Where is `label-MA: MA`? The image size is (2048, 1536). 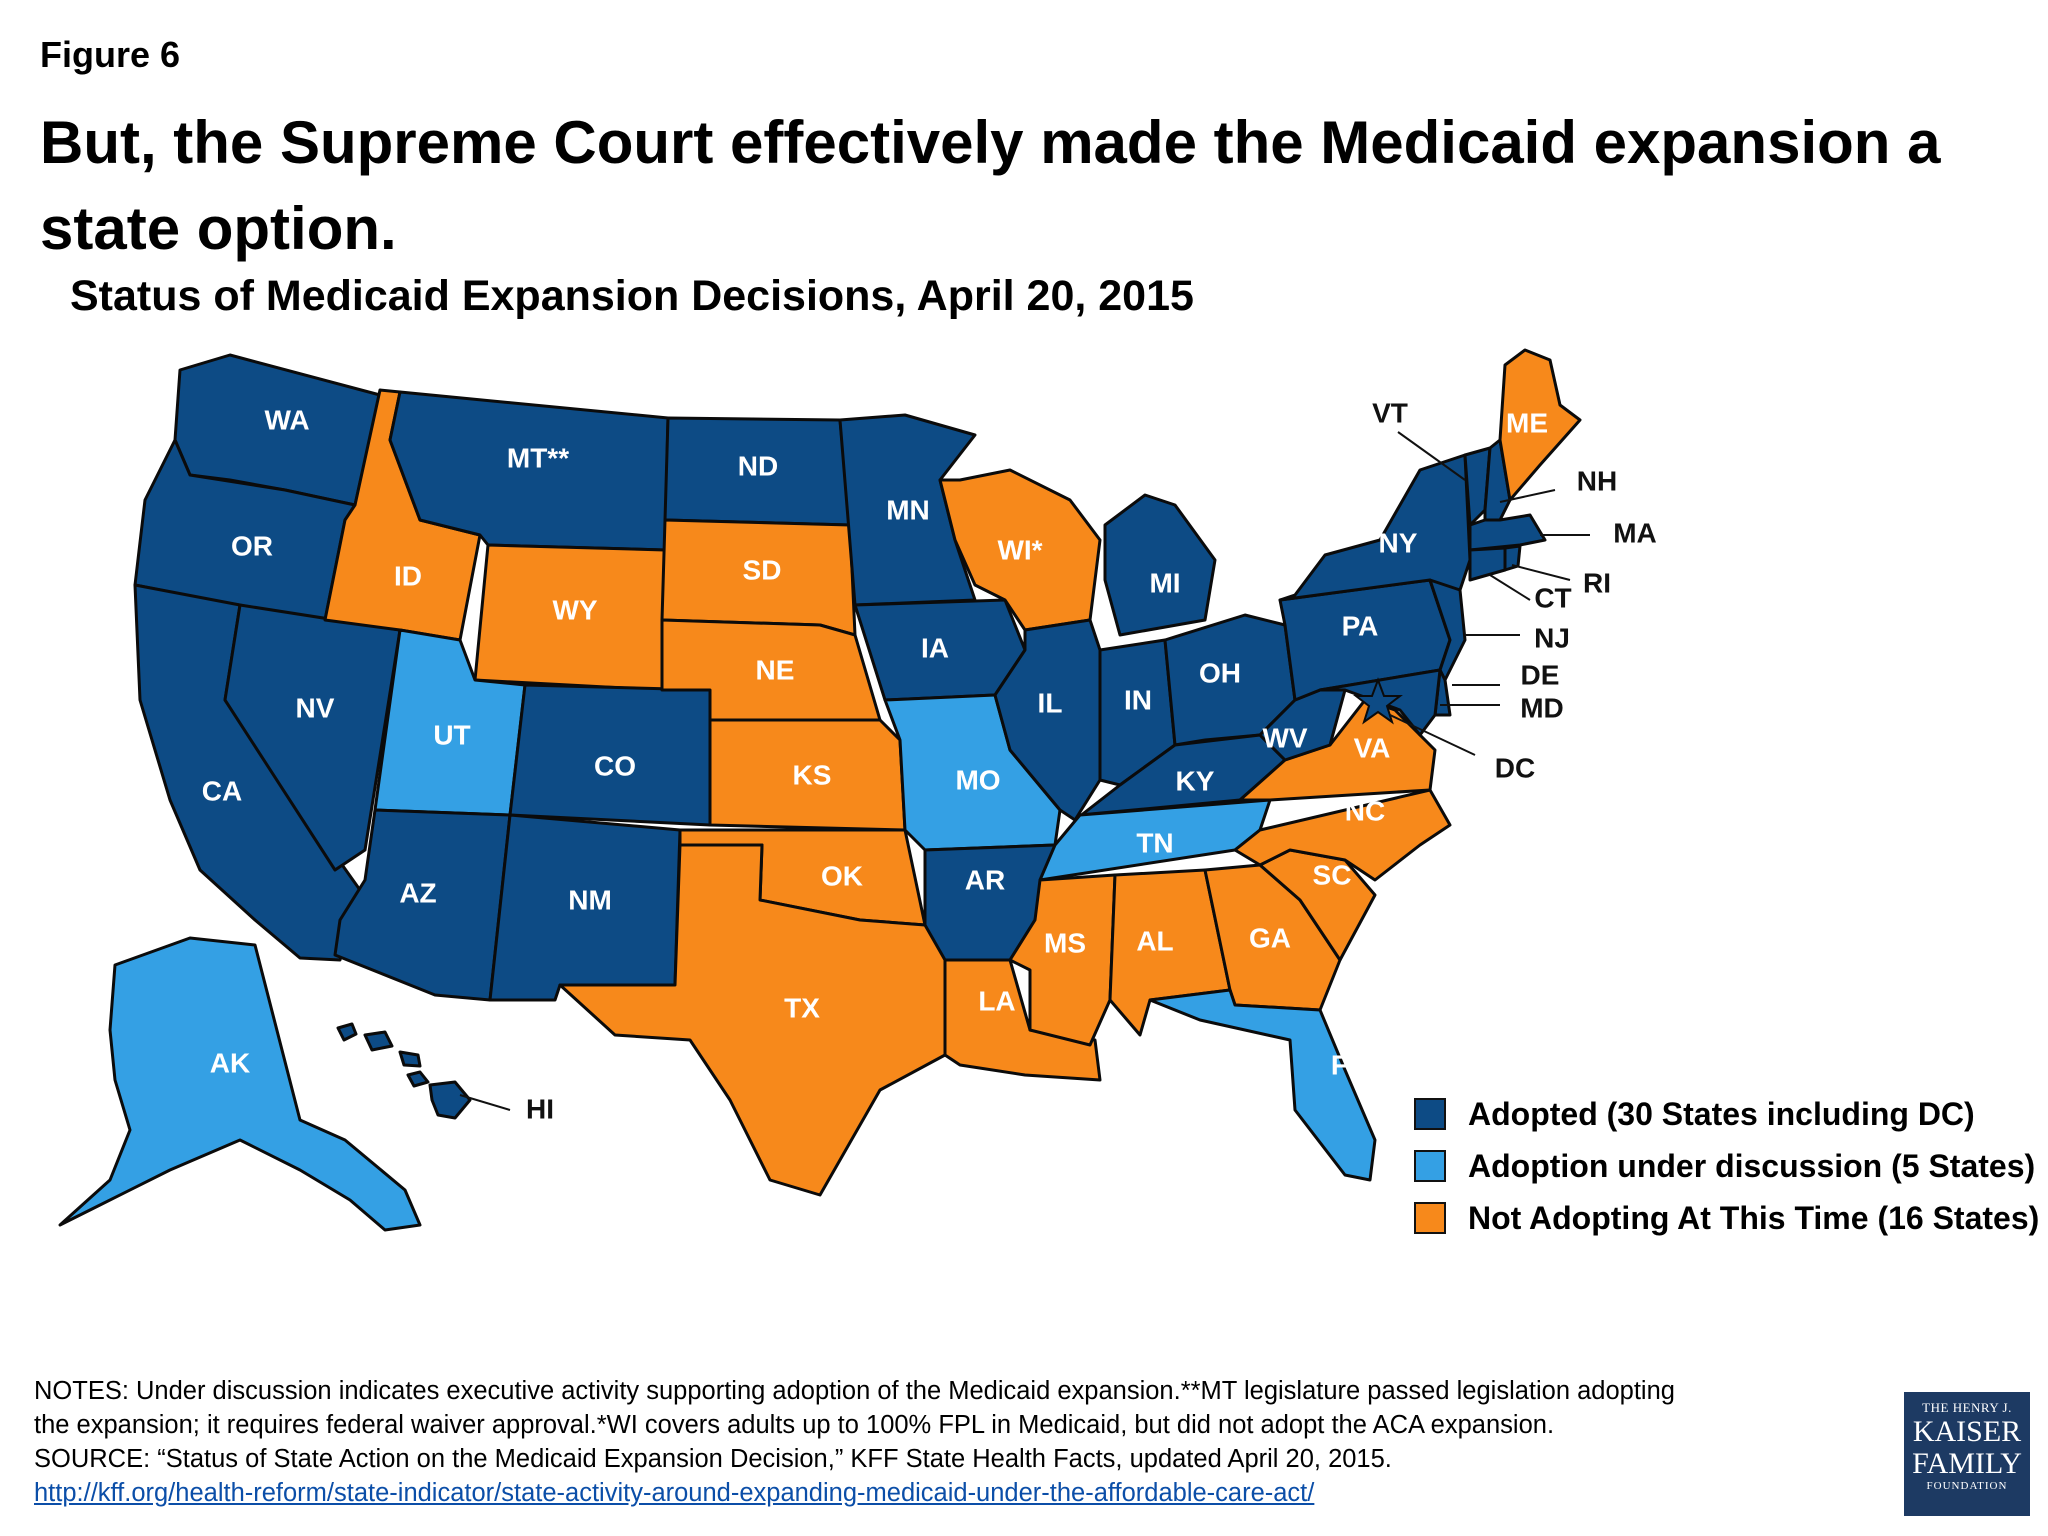
label-MA: MA is located at coordinates (1635, 532).